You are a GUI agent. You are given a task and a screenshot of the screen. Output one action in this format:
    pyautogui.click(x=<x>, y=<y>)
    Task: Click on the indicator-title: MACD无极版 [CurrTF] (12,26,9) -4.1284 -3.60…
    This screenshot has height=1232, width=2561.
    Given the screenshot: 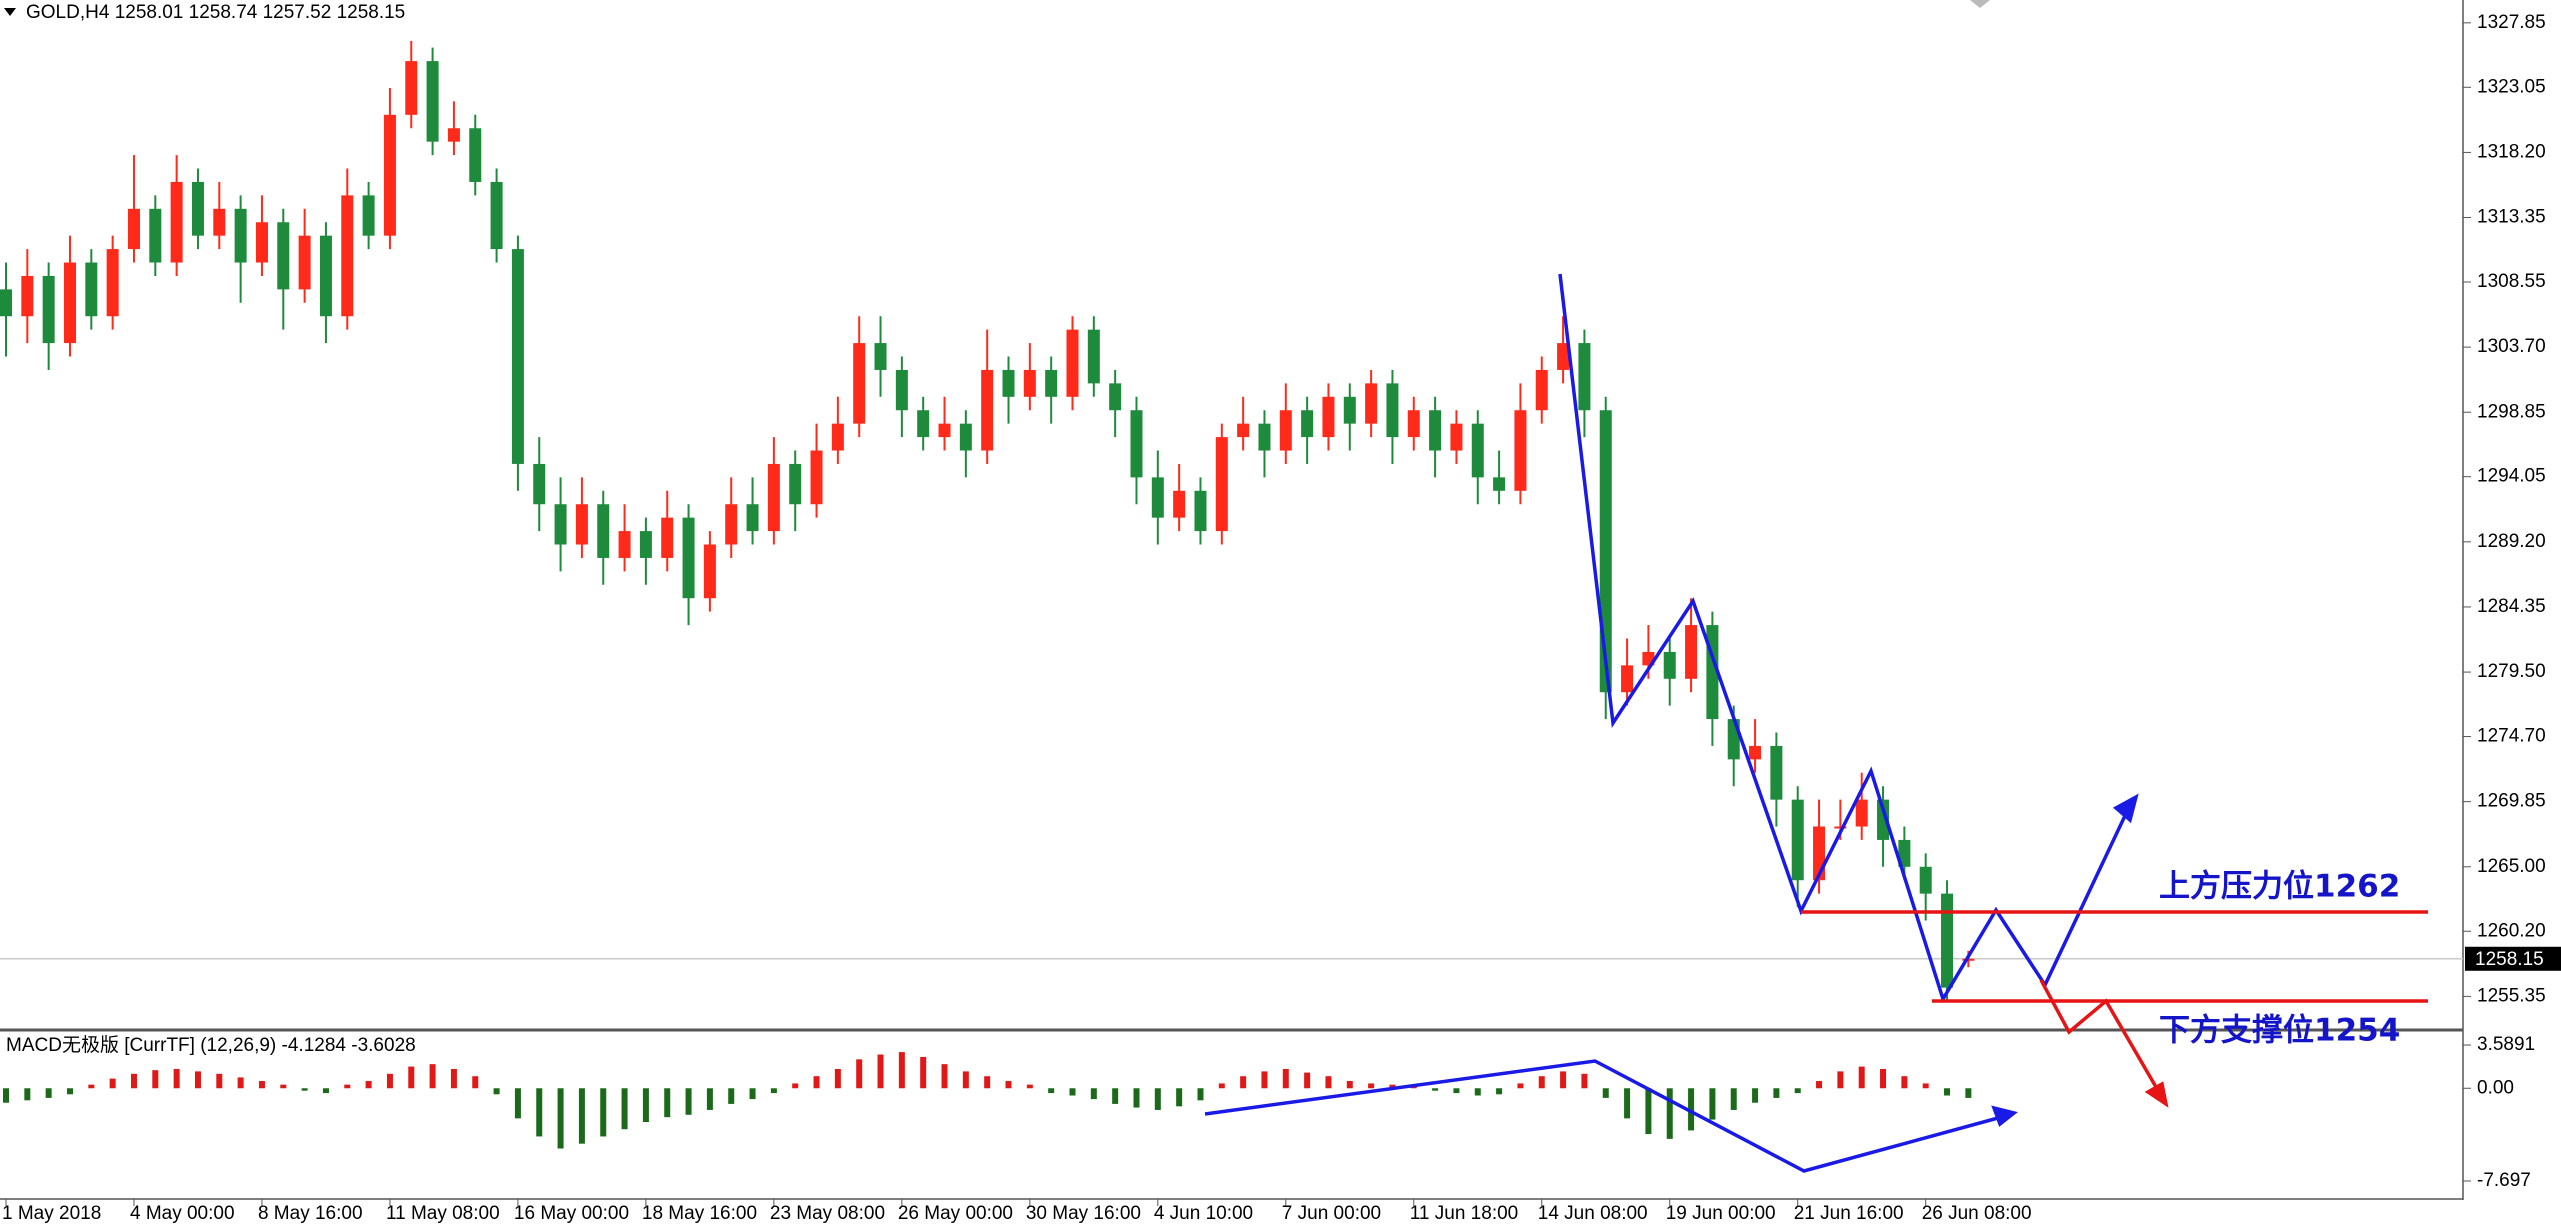 What is the action you would take?
    pyautogui.click(x=211, y=1045)
    